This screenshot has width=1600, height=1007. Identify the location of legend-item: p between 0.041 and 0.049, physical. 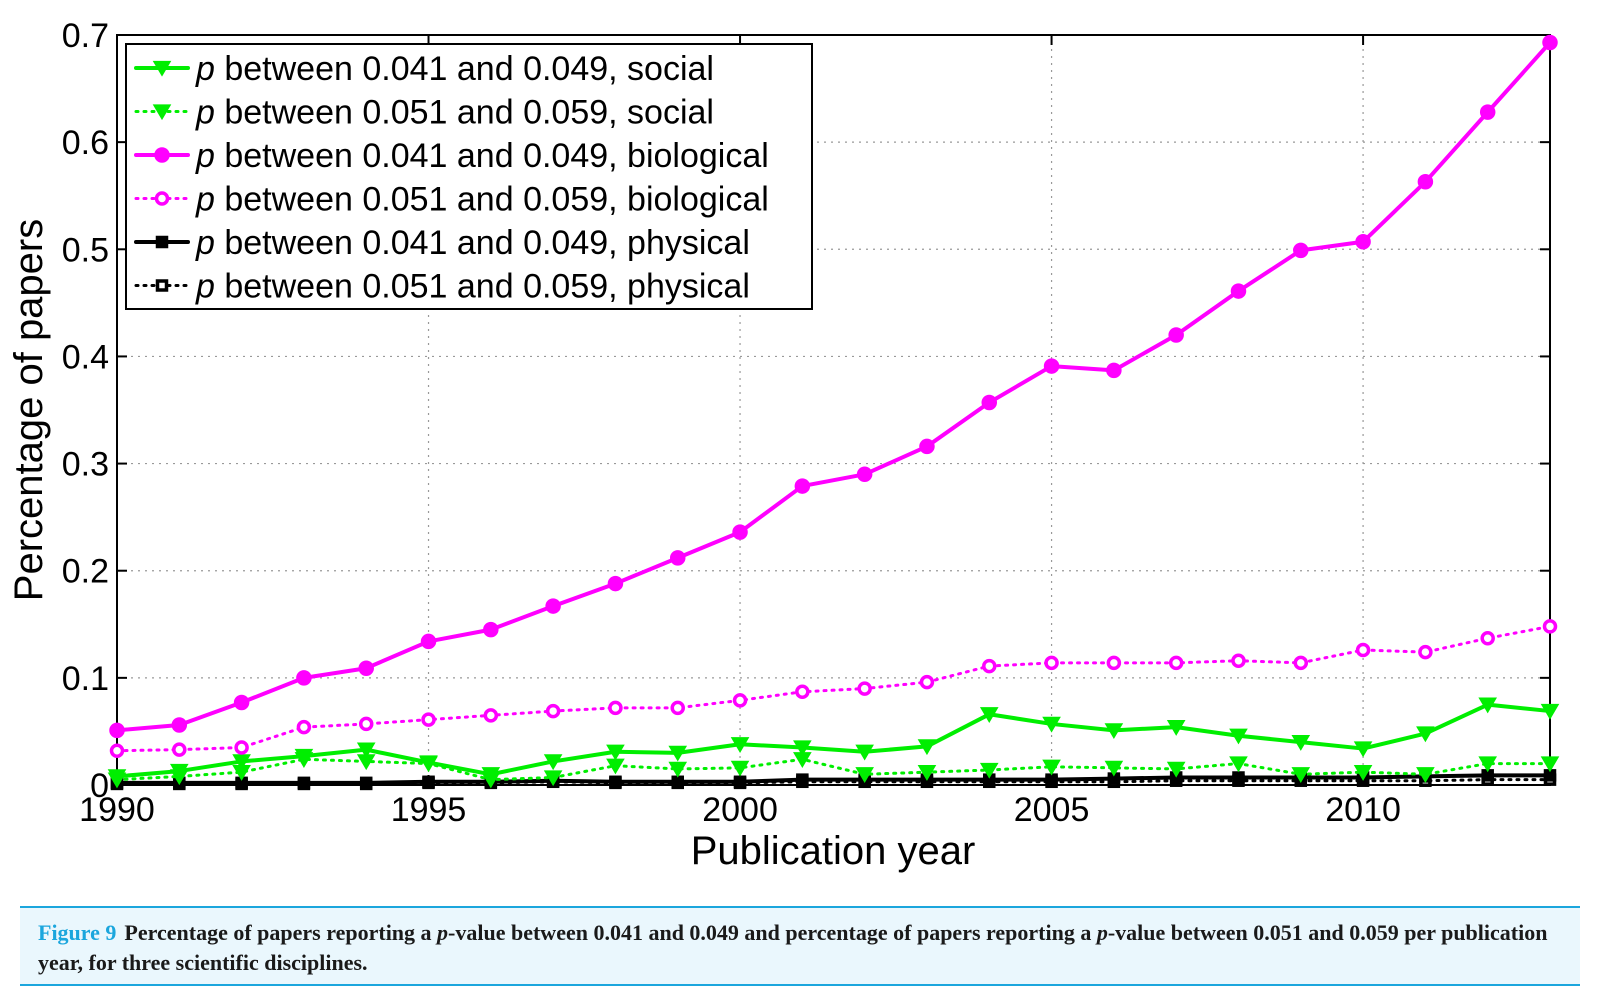
(442, 243).